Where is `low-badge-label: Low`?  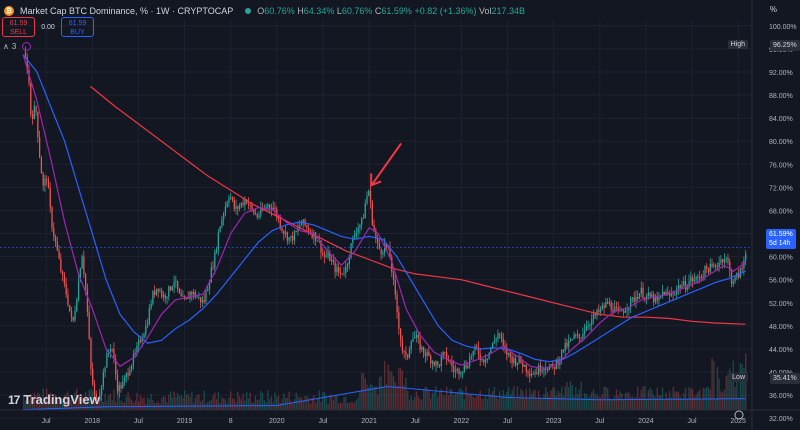 low-badge-label: Low is located at coordinates (738, 377).